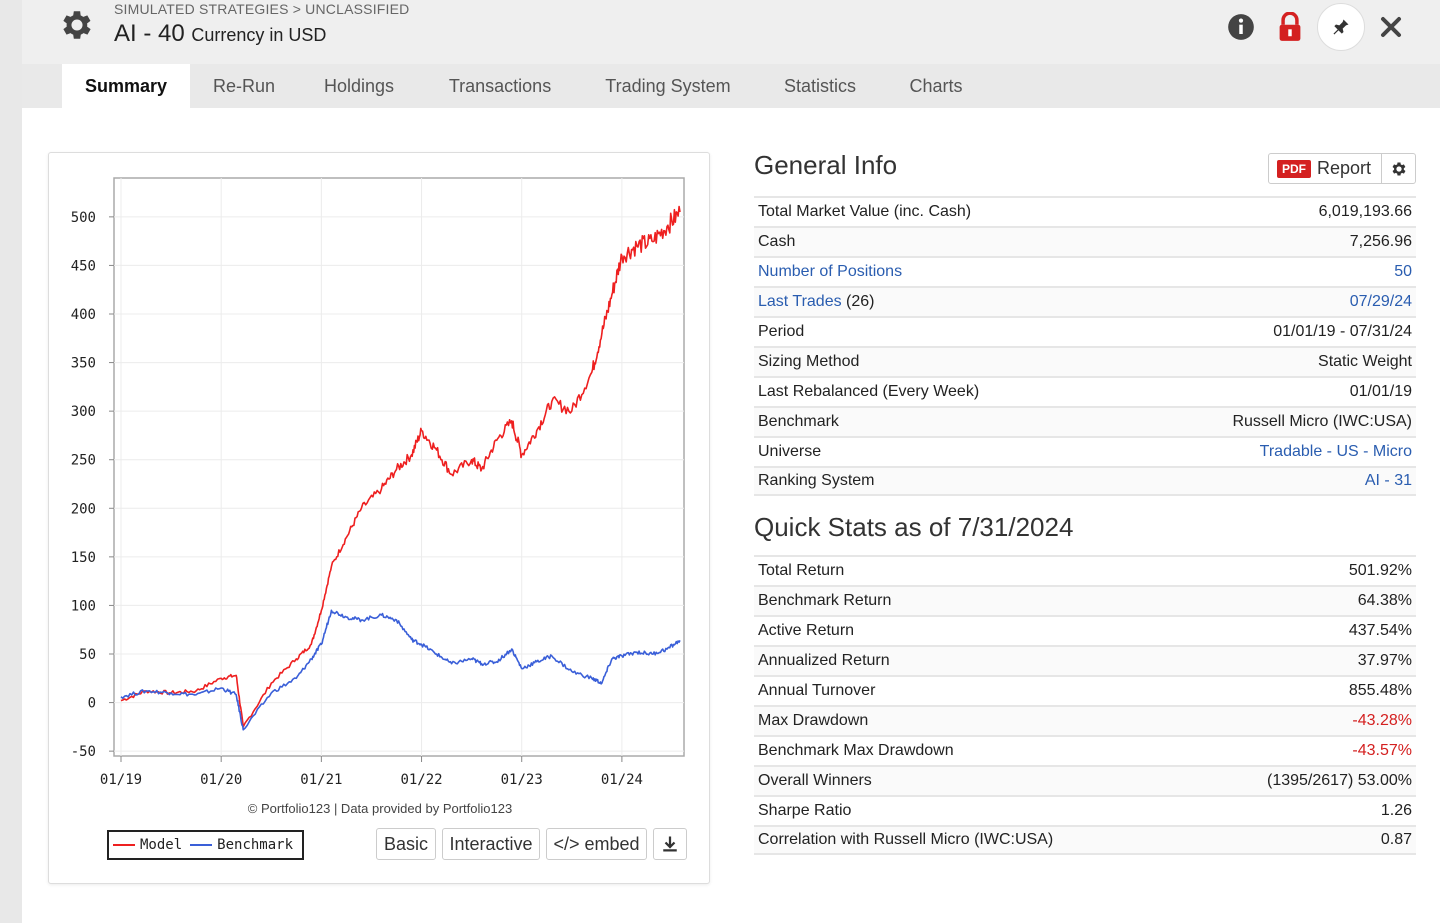  What do you see at coordinates (856, 751) in the screenshot?
I see `row-label: Benchmark Max Drawdown` at bounding box center [856, 751].